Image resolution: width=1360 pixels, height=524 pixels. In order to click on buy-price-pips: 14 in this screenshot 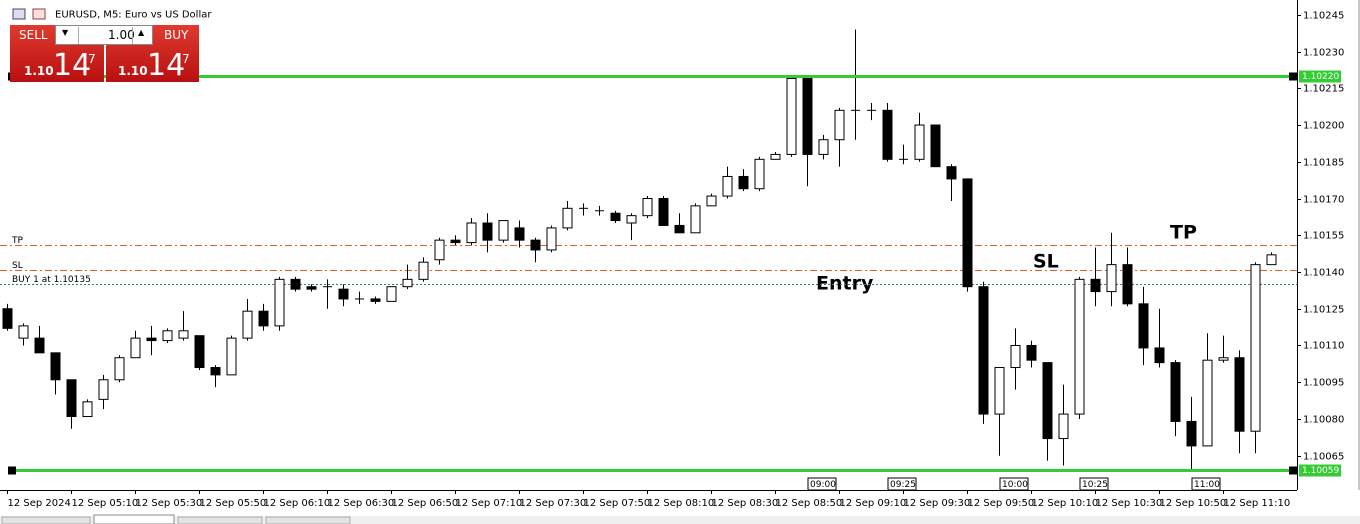, I will do `click(166, 65)`.